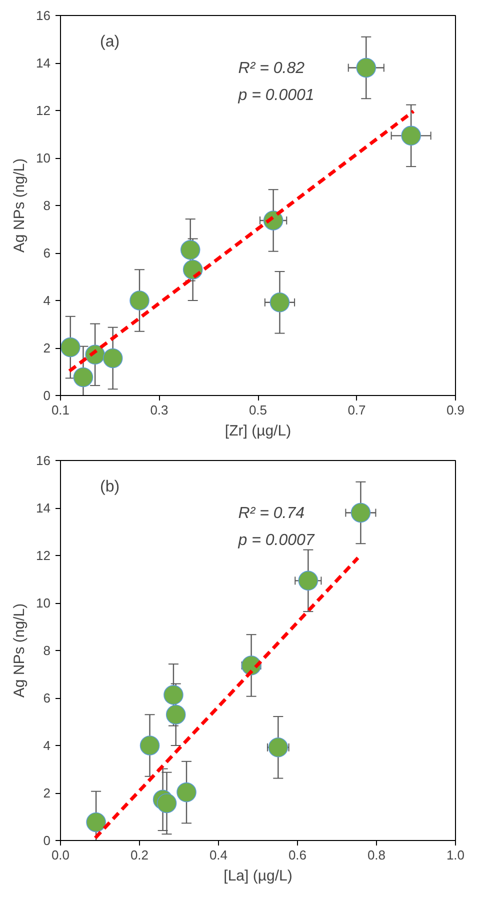  What do you see at coordinates (276, 540) in the screenshot?
I see `annotation: p = 0.0007` at bounding box center [276, 540].